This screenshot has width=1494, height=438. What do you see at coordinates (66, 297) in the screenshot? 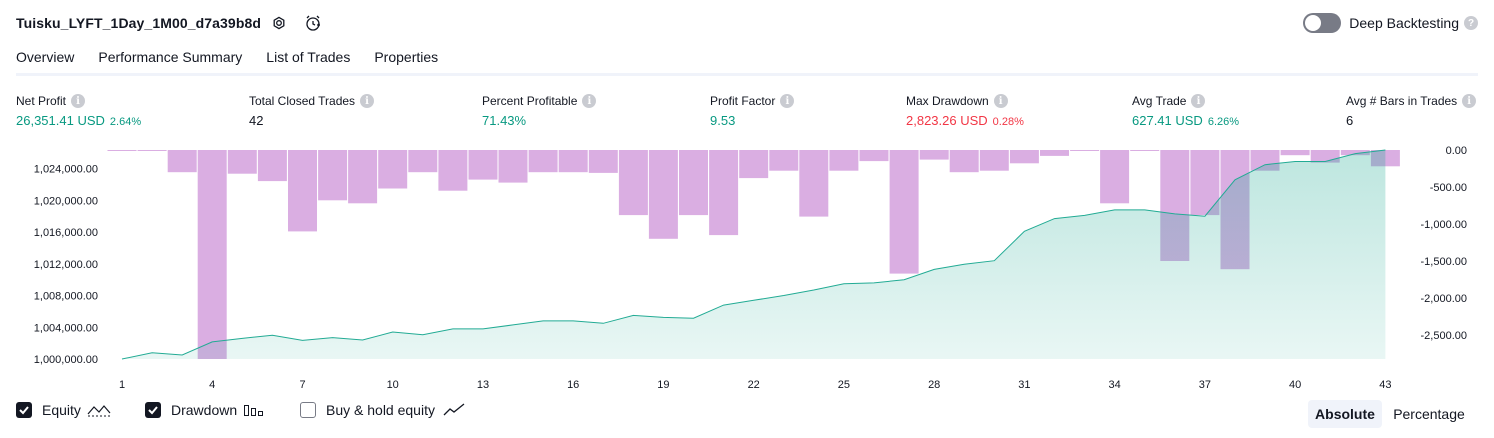
I see `left-axis-tick-label: 1,008,000.00` at bounding box center [66, 297].